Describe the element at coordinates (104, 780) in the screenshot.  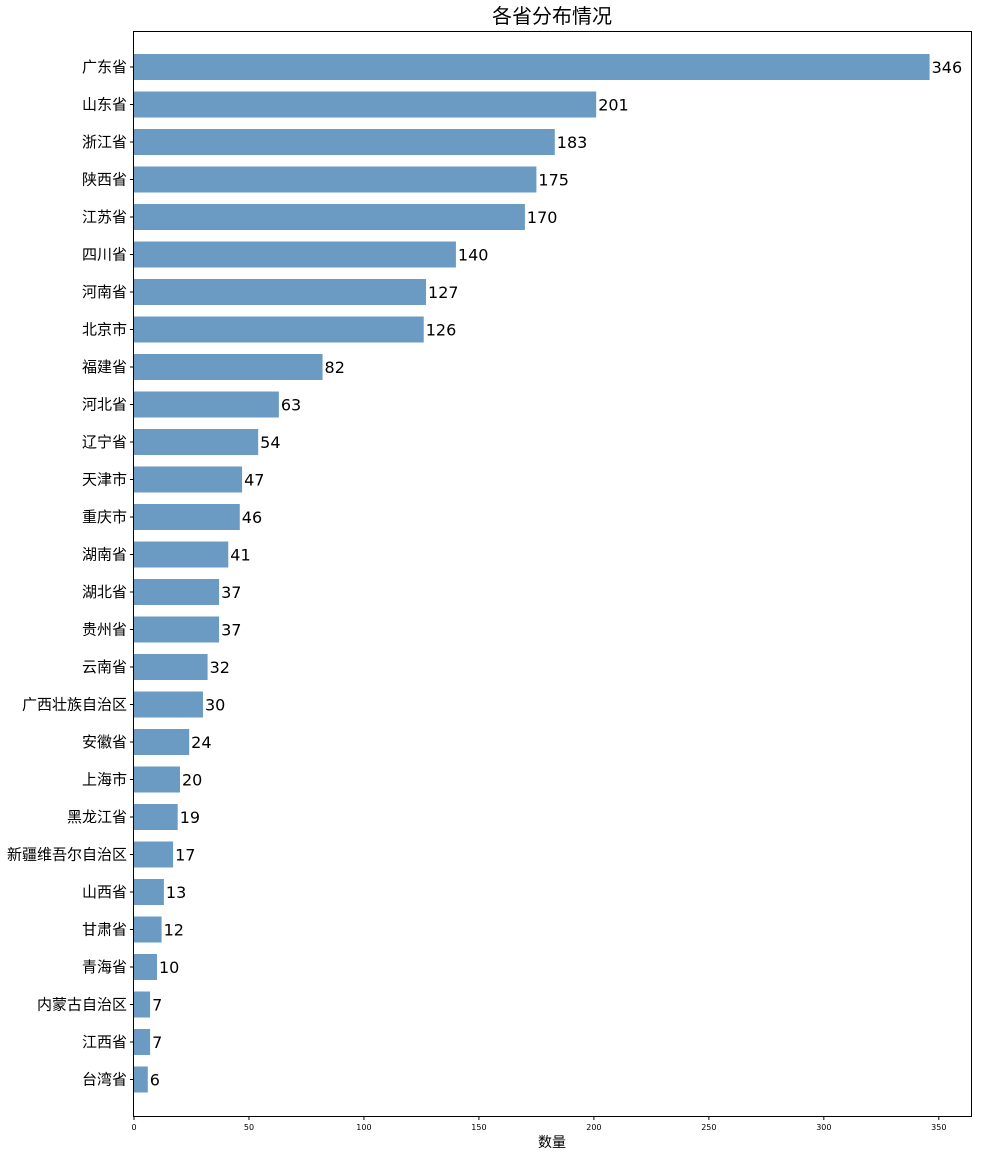
I see `category-label: 上海市` at that location.